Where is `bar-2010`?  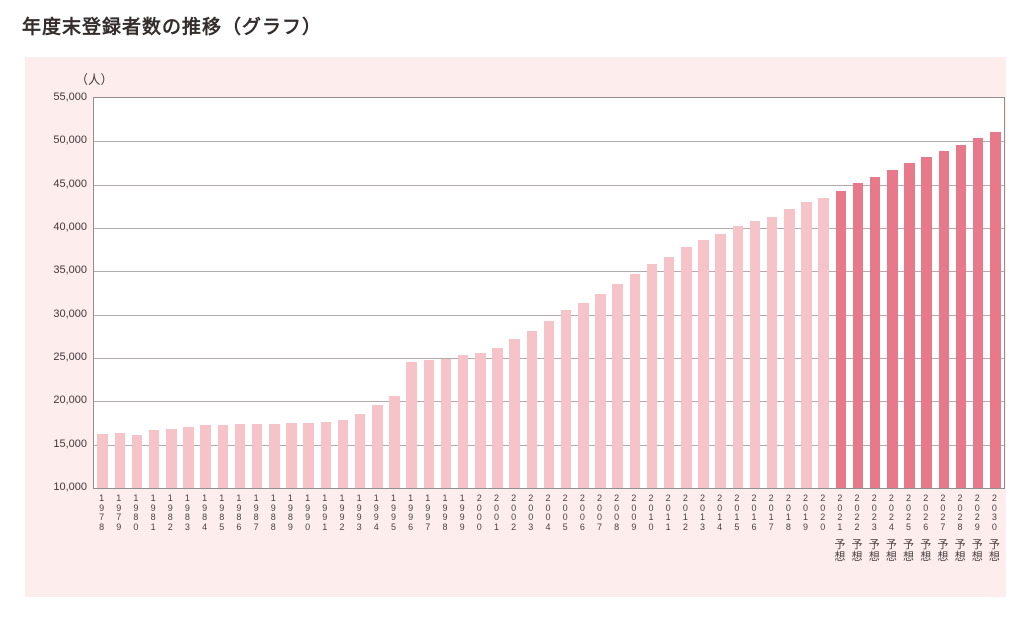
bar-2010 is located at coordinates (652, 376).